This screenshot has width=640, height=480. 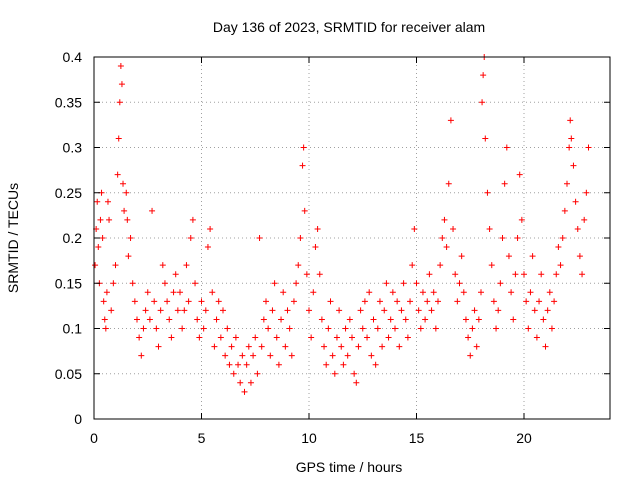 What do you see at coordinates (68, 238) in the screenshot?
I see `y-tick-labels: 0 0.05 0.1 0.15 0.2 0.25 0.3 0.35 0.4` at bounding box center [68, 238].